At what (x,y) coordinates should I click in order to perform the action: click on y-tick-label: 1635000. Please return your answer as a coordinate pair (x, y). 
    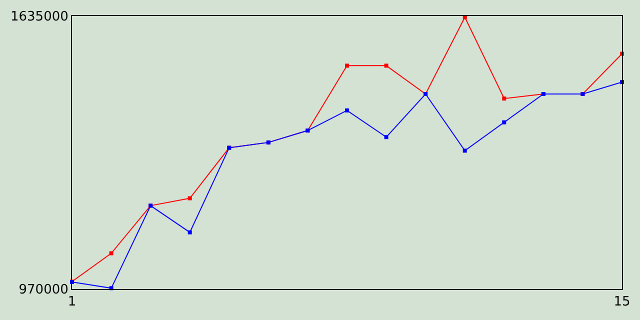
    Looking at the image, I should click on (39, 17).